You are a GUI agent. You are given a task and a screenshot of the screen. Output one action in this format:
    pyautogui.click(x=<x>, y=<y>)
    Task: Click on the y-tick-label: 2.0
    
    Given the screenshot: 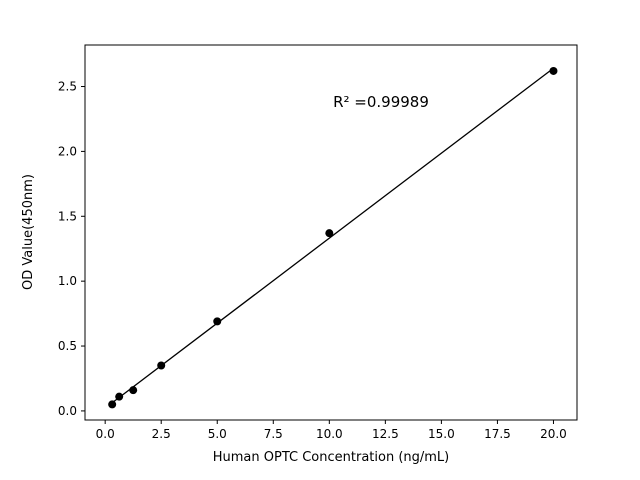 What is the action you would take?
    pyautogui.click(x=67, y=151)
    